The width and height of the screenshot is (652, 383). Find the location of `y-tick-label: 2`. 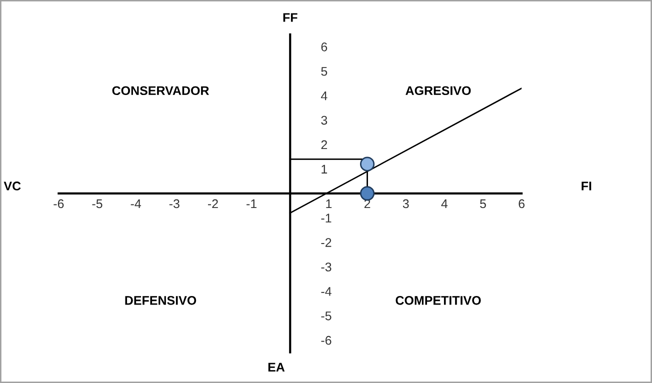

y-tick-label: 2 is located at coordinates (324, 145).